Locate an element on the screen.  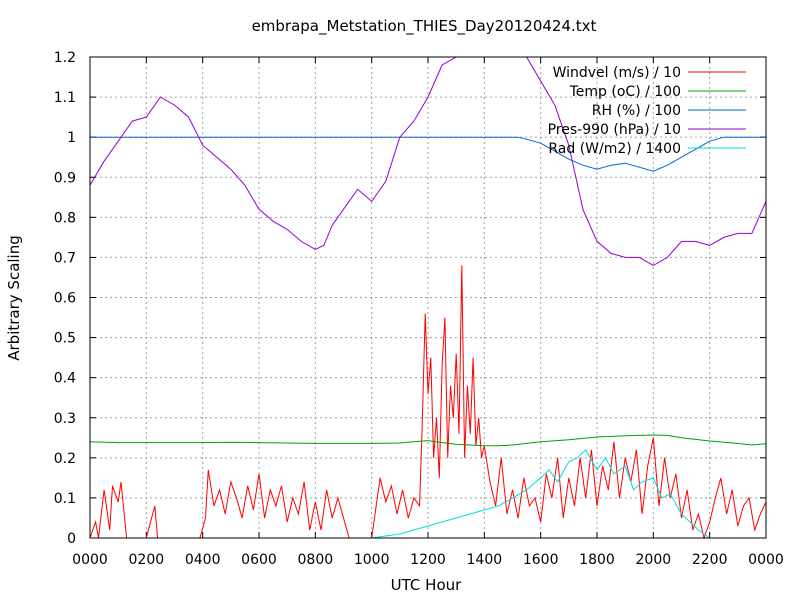
y-tick-label: 0.8 is located at coordinates (65, 218).